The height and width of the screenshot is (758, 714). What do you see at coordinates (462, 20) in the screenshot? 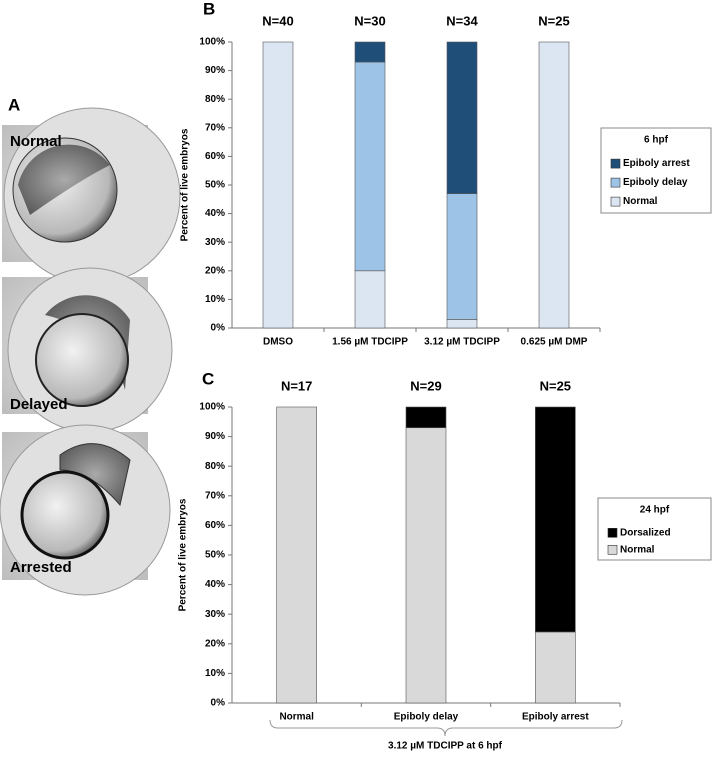
I see `n-label: N=34` at bounding box center [462, 20].